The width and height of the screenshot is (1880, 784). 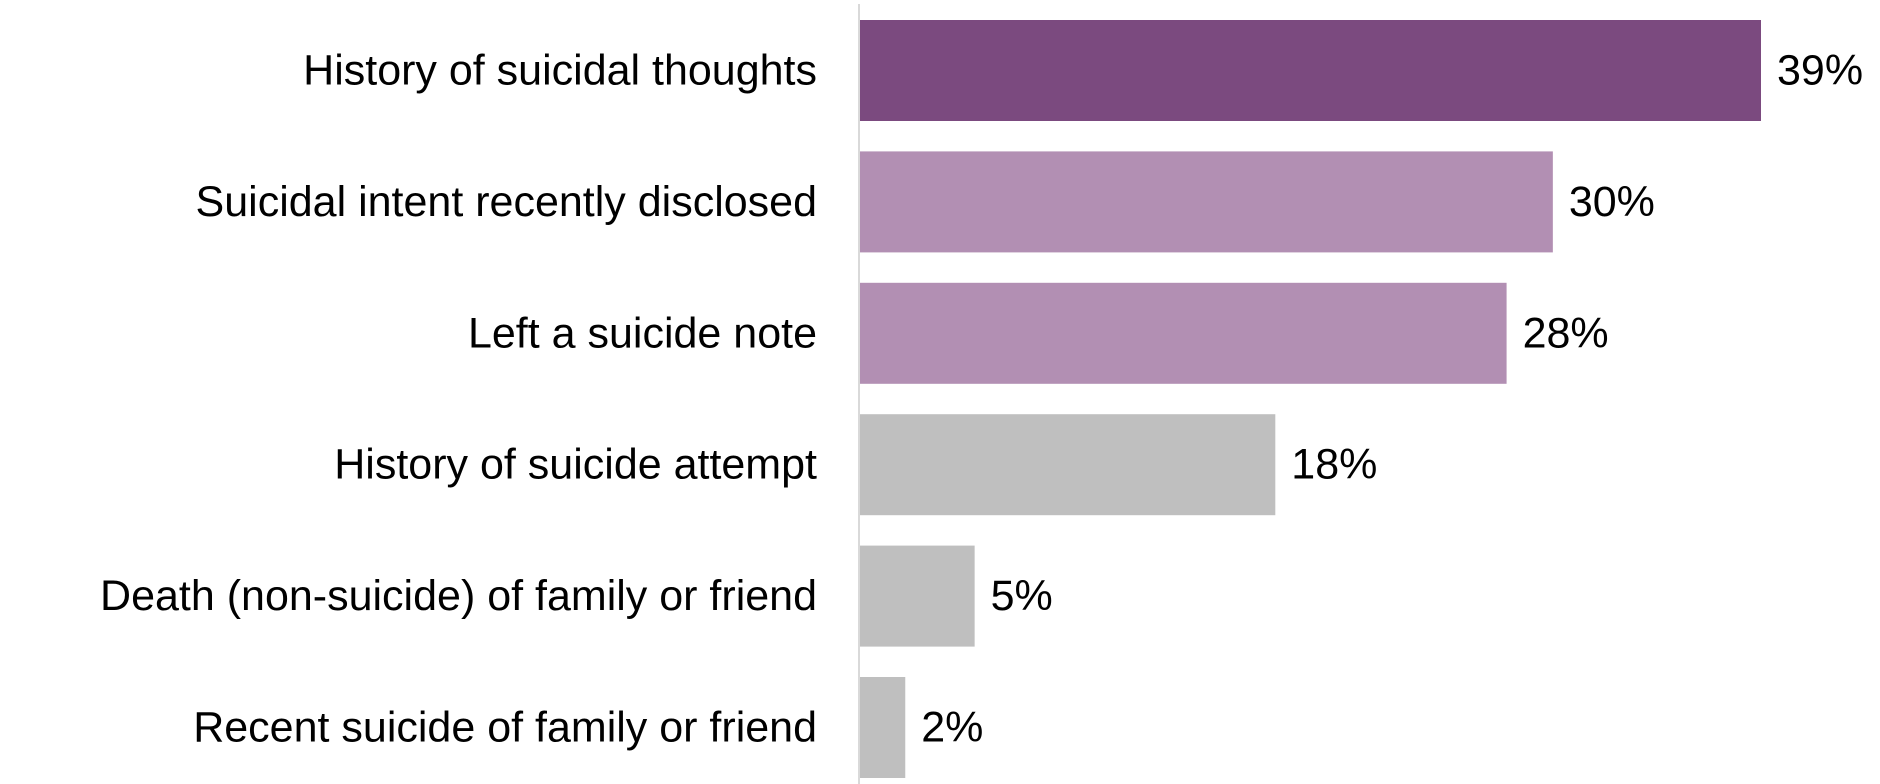 I want to click on value-label-4: 18%, so click(x=1334, y=465).